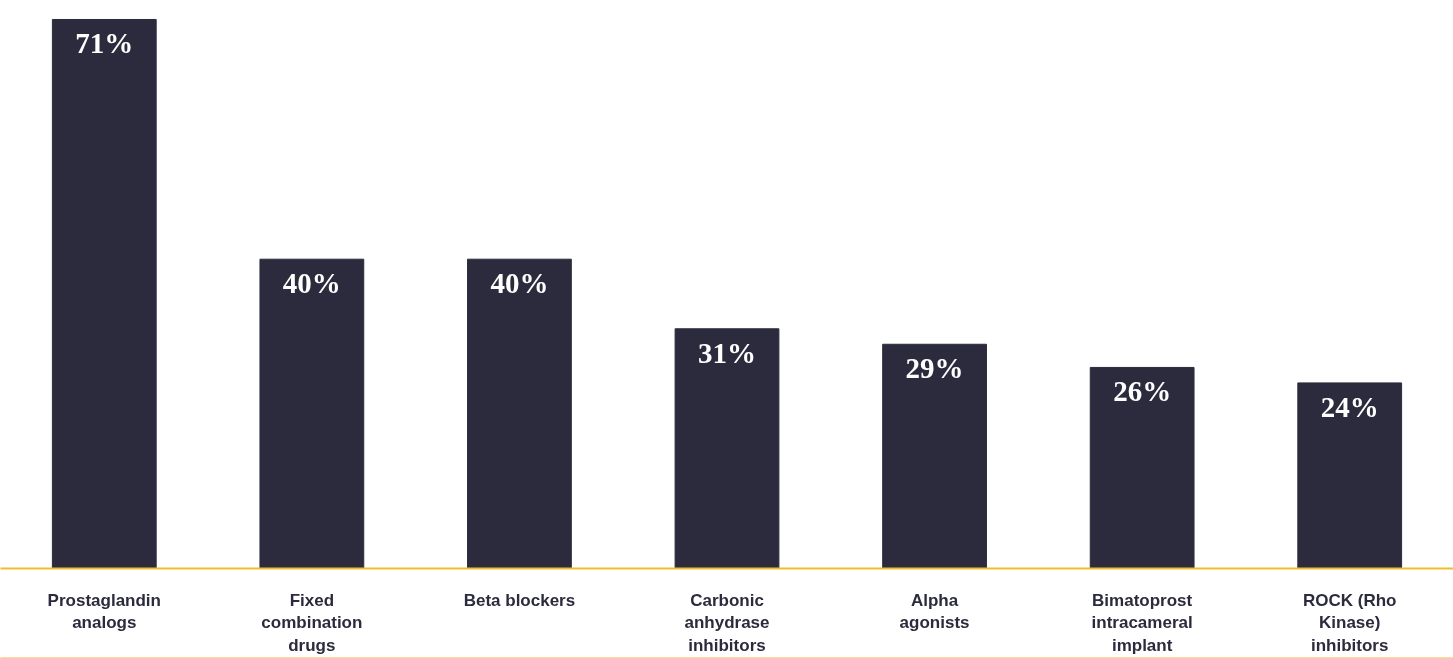 The height and width of the screenshot is (658, 1453). Describe the element at coordinates (519, 600) in the screenshot. I see `x-tick-label: Beta blockers` at that location.